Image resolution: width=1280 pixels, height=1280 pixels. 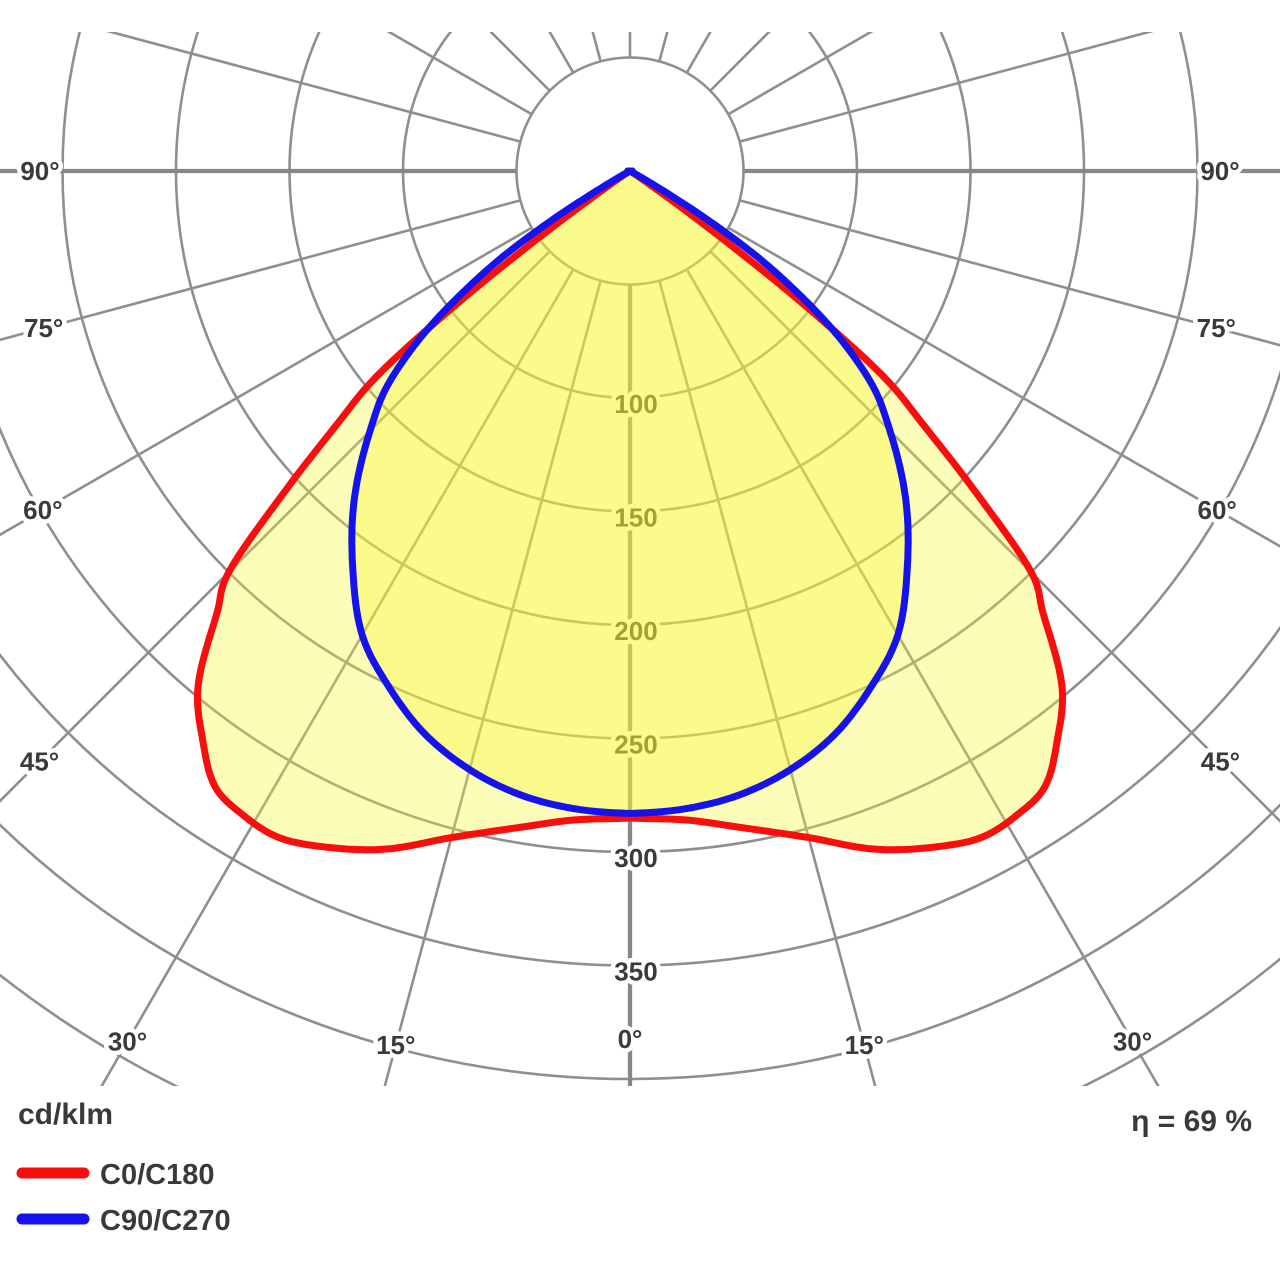 I want to click on angle-label-right-75: 75°, so click(x=1216, y=328).